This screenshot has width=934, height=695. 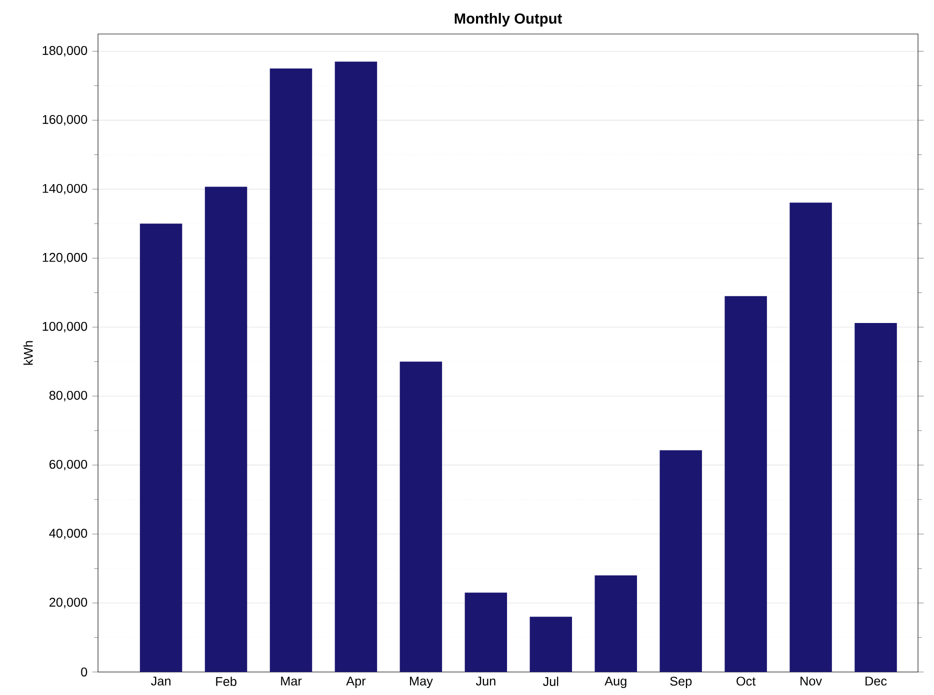 I want to click on x-tick-label: May, so click(x=421, y=682).